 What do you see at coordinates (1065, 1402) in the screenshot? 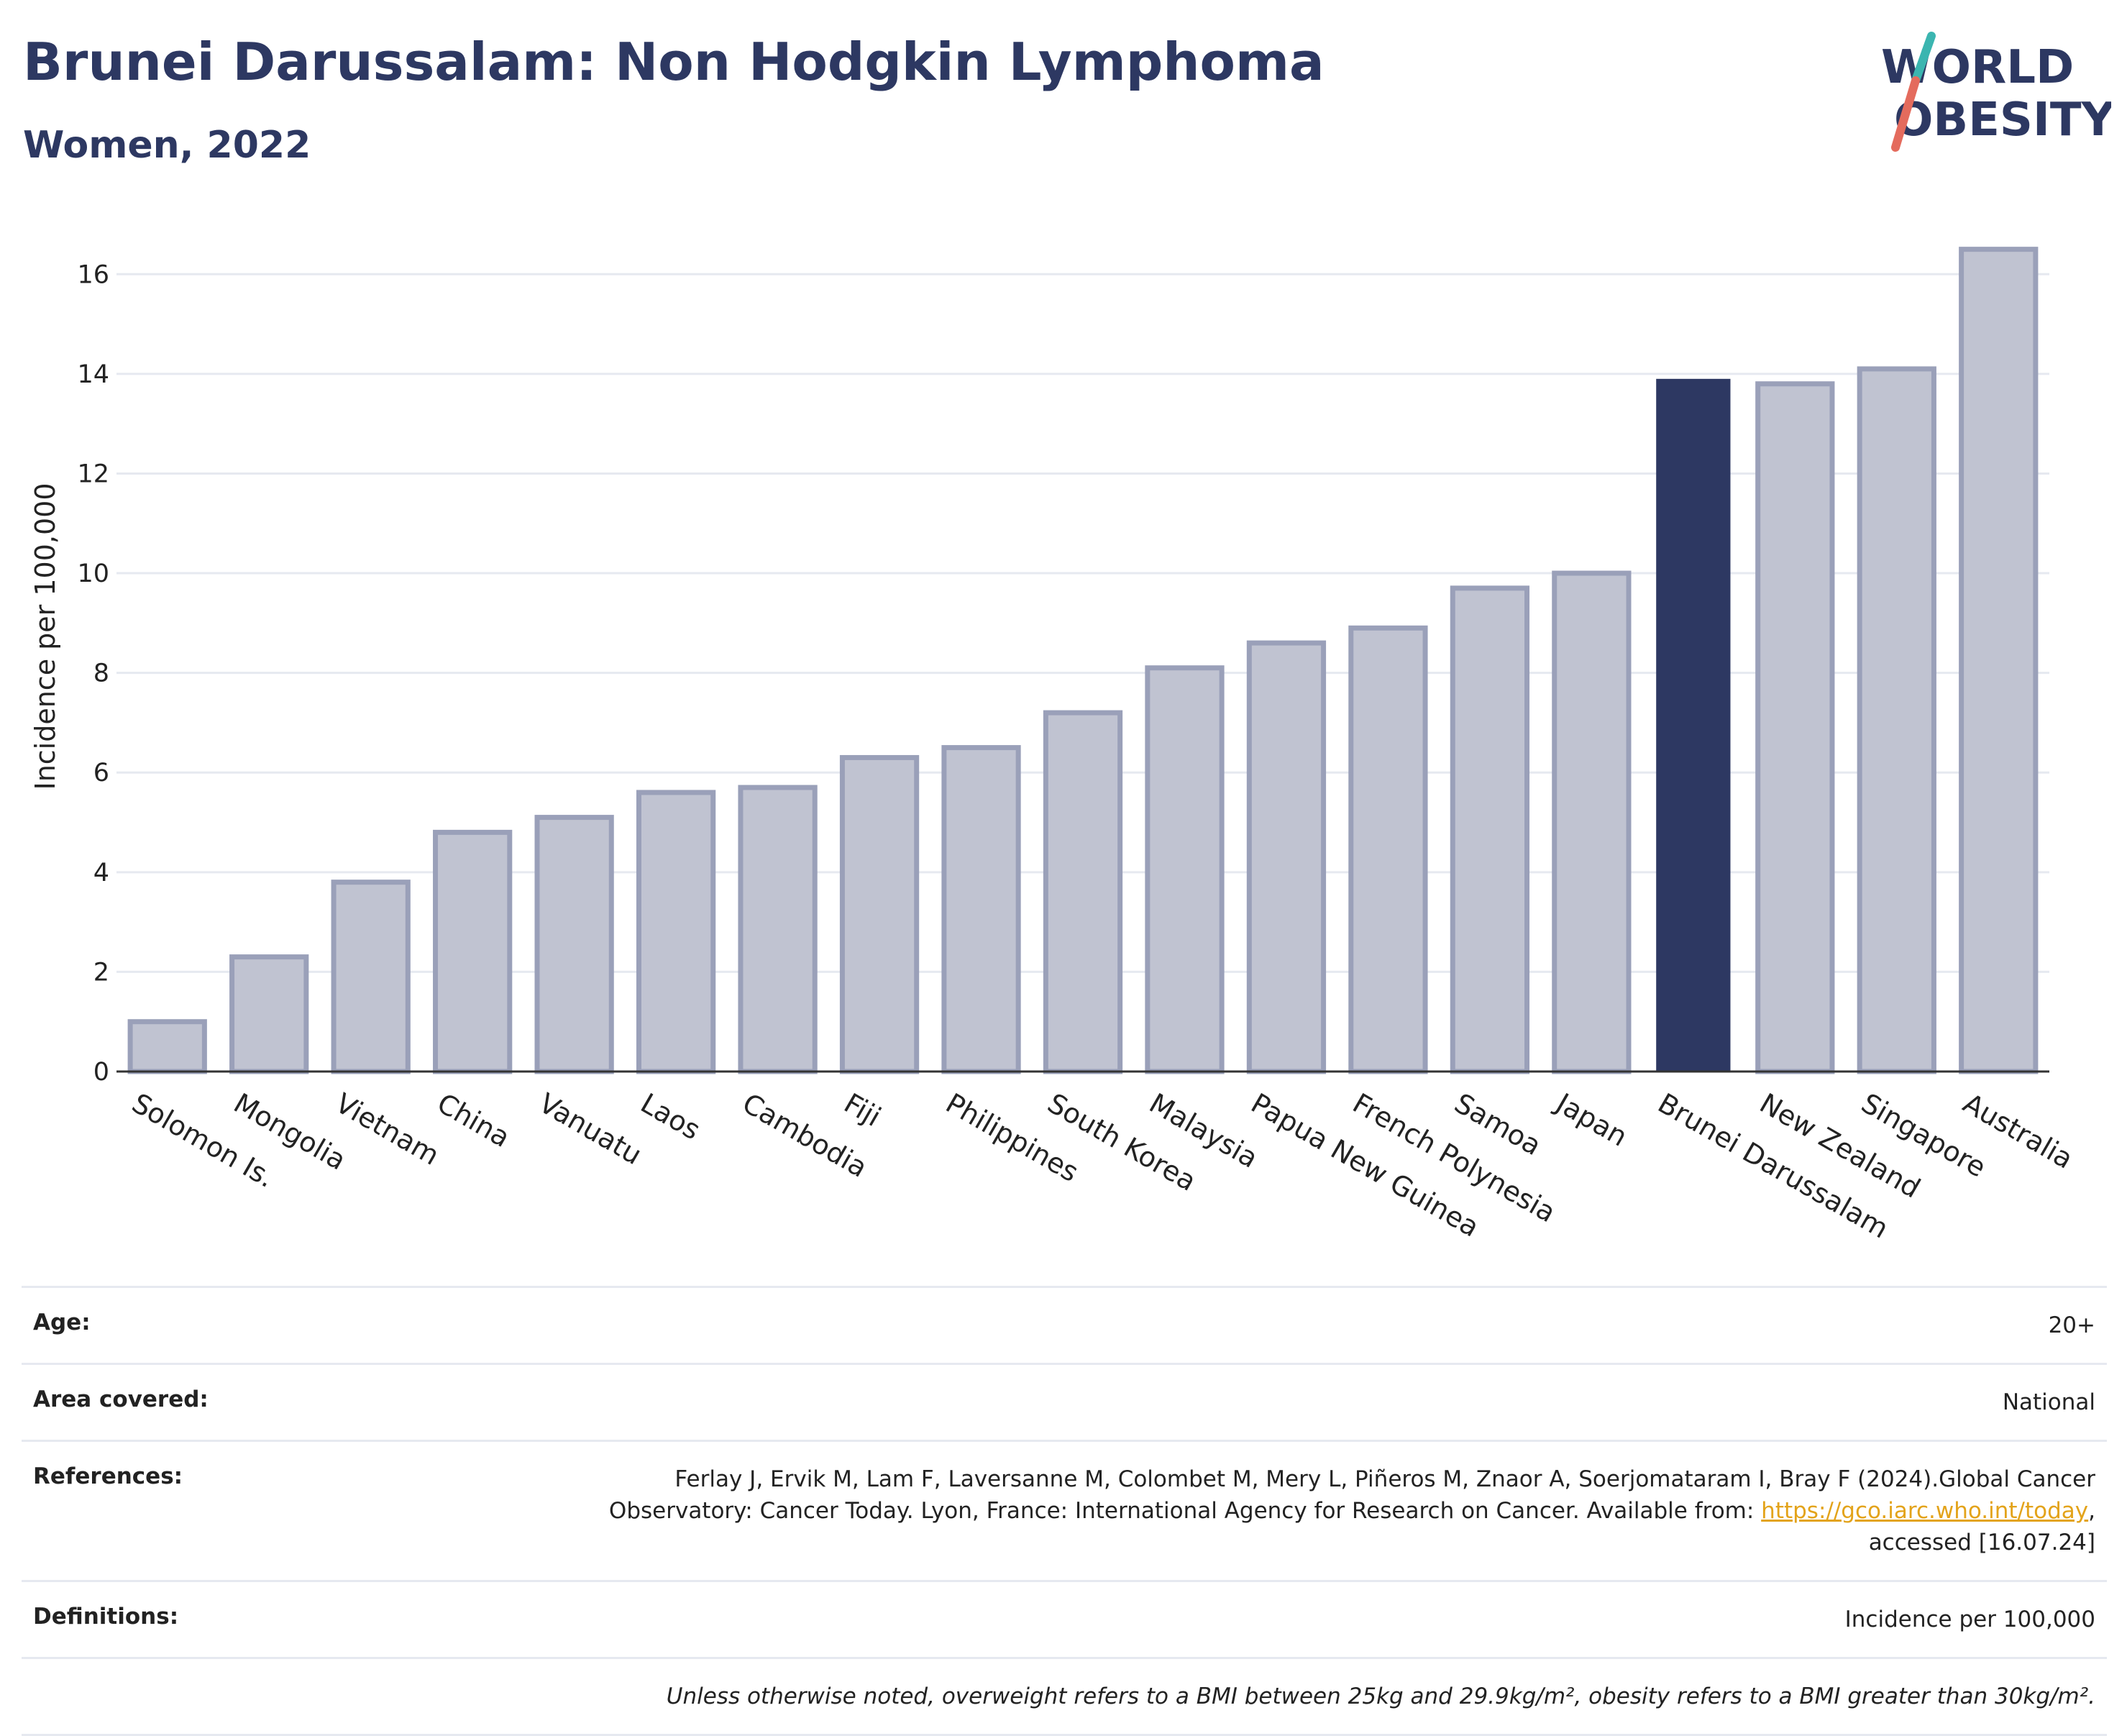
I see `info-row-area: Area covered: National` at bounding box center [1065, 1402].